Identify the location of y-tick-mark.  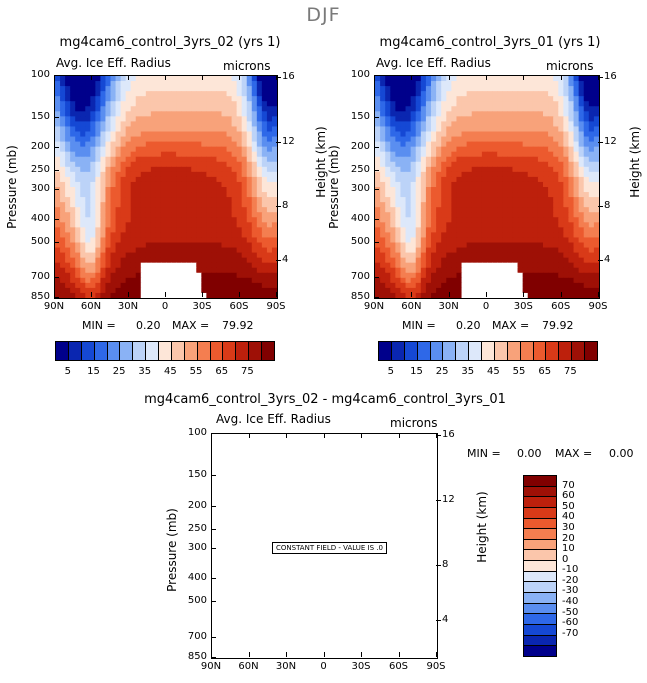
(376, 242).